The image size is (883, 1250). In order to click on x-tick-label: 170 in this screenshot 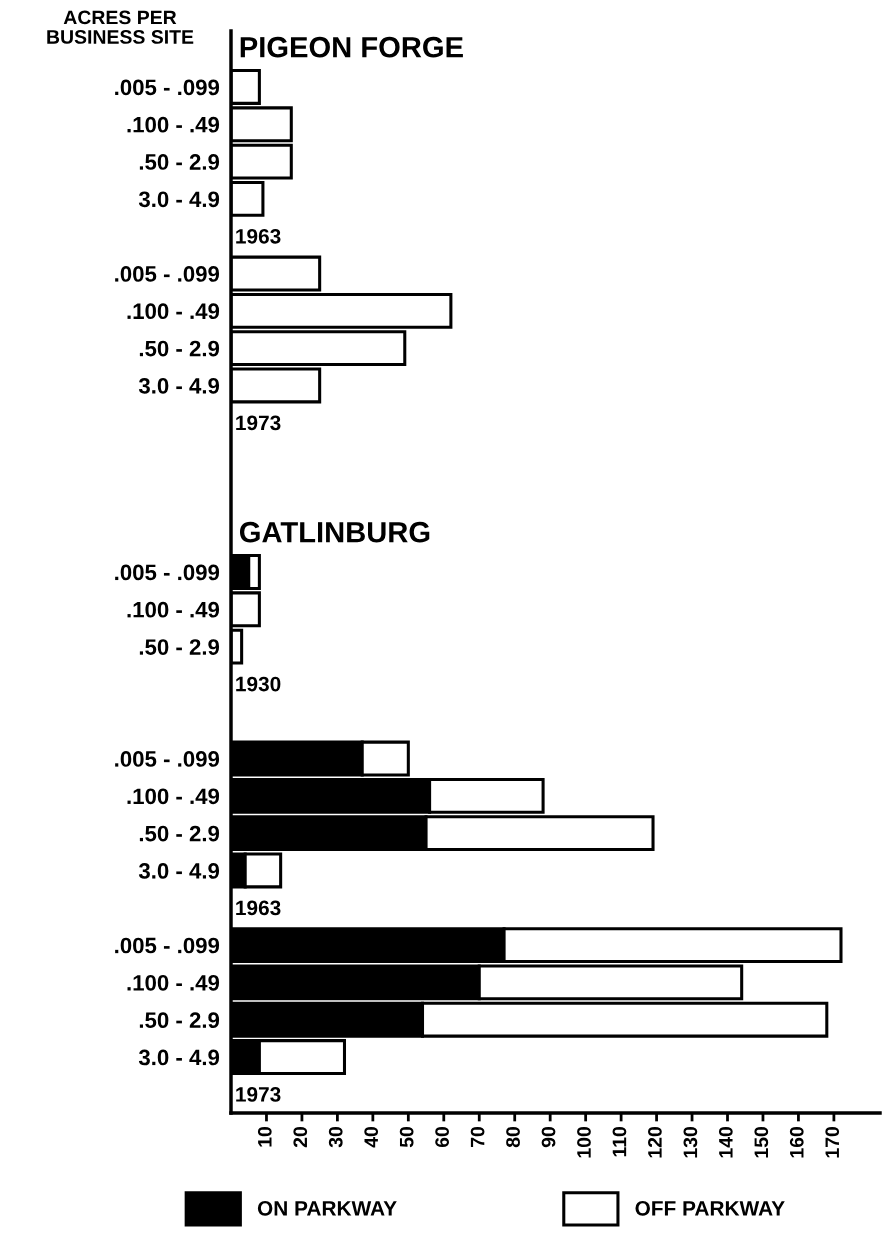, I will do `click(832, 1142)`.